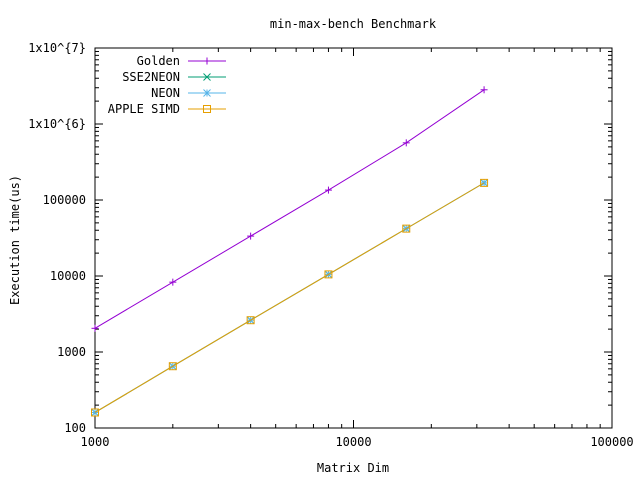 This screenshot has height=480, width=640. Describe the element at coordinates (15, 240) in the screenshot. I see `y-axis-label: Execution time(us)` at that location.